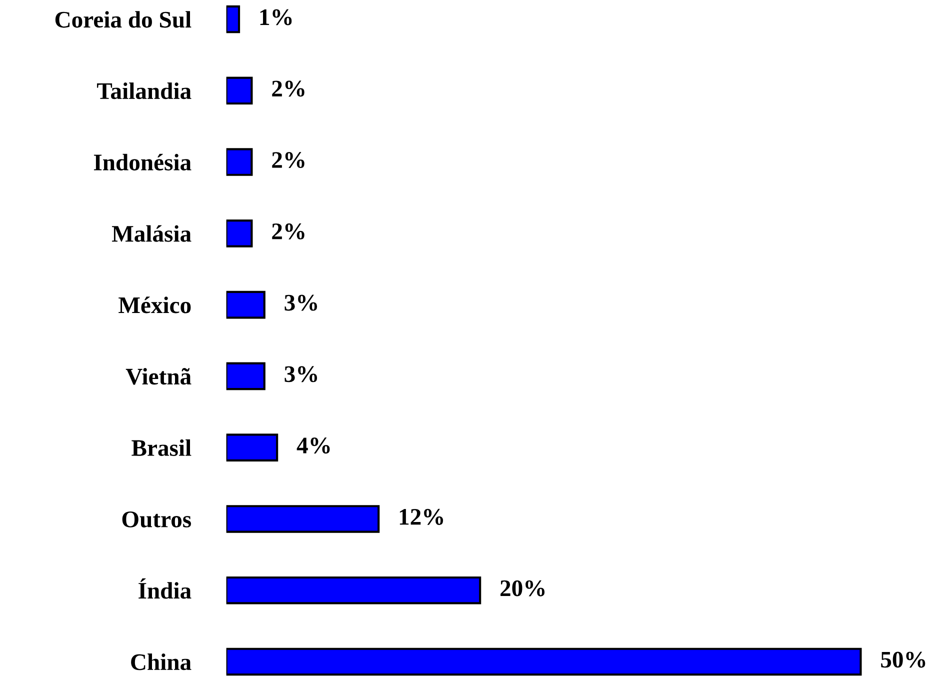 The height and width of the screenshot is (681, 943). What do you see at coordinates (159, 376) in the screenshot?
I see `y-tick-label: Vietnã` at bounding box center [159, 376].